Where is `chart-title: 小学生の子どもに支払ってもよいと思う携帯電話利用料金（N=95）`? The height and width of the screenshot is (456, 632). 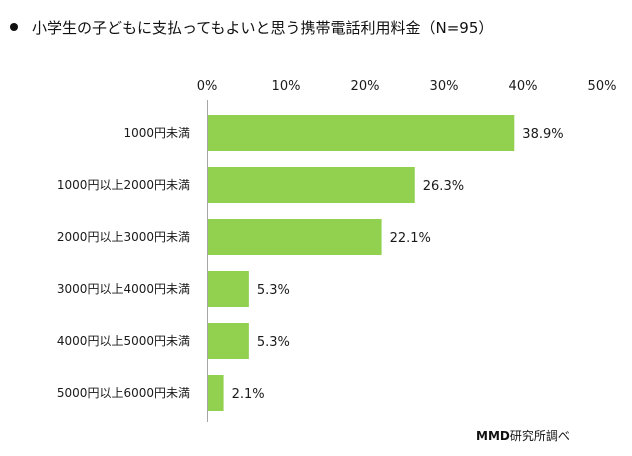
chart-title: 小学生の子どもに支払ってもよいと思う携帯電話利用料金（N=95） is located at coordinates (251, 27).